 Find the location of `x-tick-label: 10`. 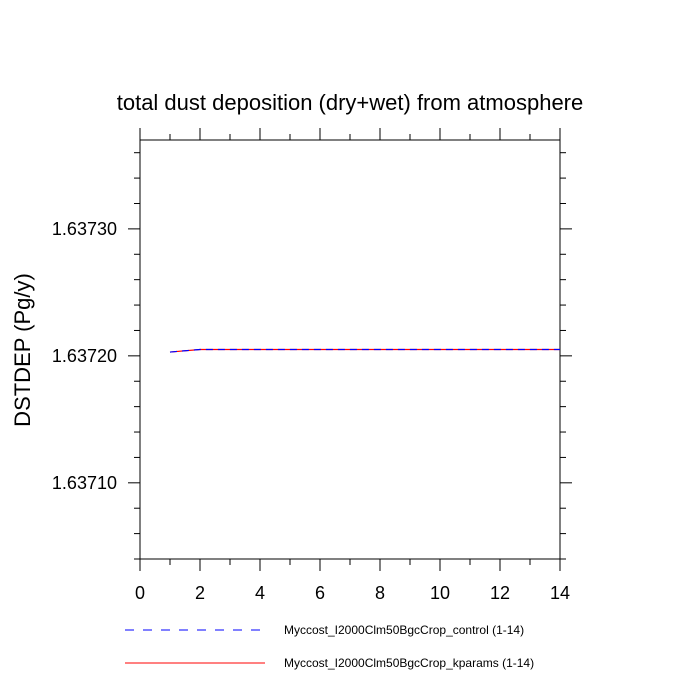

x-tick-label: 10 is located at coordinates (440, 593).